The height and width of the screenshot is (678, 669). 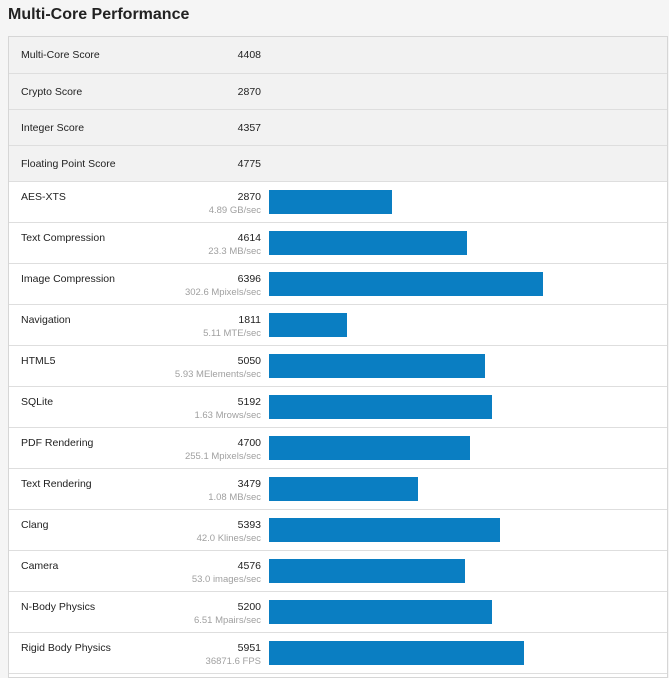 What do you see at coordinates (63, 238) in the screenshot?
I see `benchmark-label: Text Compression` at bounding box center [63, 238].